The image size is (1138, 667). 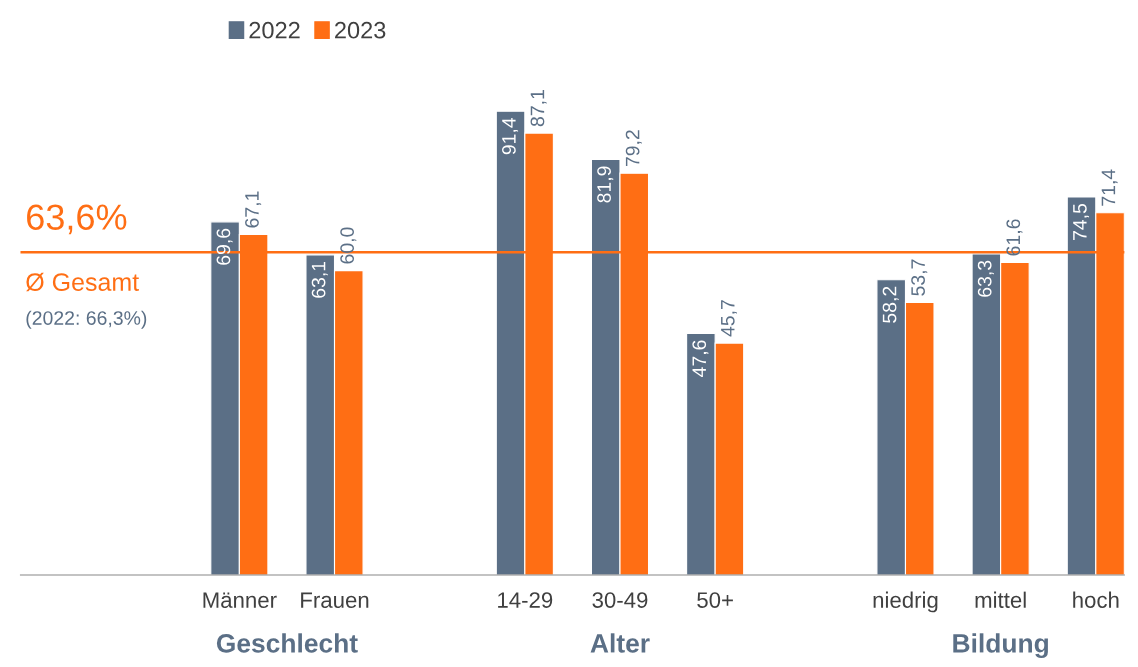 I want to click on x-tick-label: hoch, so click(x=1096, y=599).